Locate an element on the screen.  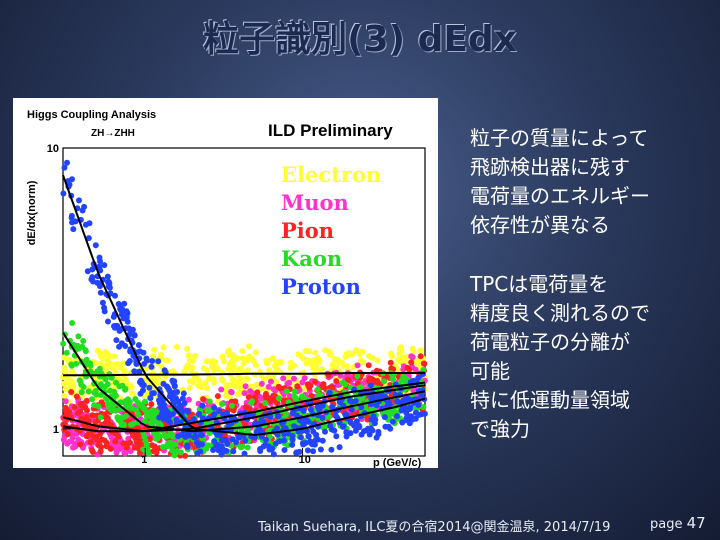
mean-curve-muon is located at coordinates (244, 407).